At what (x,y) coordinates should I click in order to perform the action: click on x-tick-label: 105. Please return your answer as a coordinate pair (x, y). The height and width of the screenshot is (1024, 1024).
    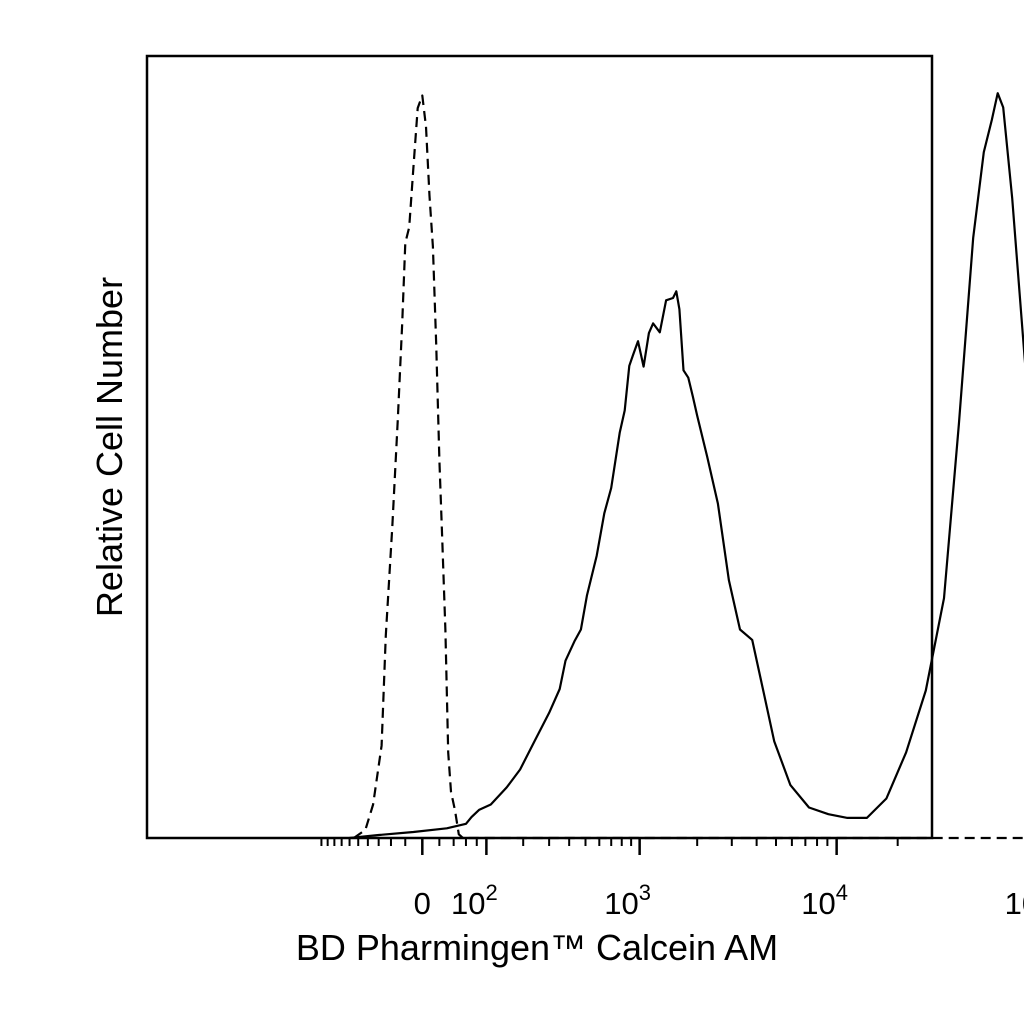
    Looking at the image, I should click on (1014, 900).